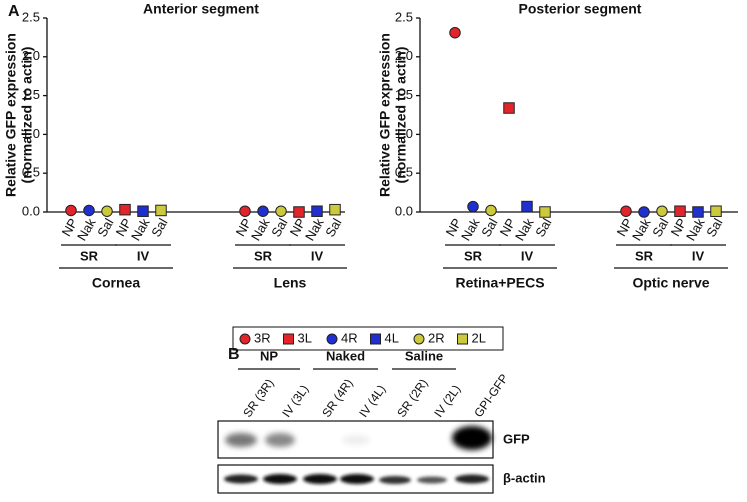 The height and width of the screenshot is (502, 747). I want to click on blot-group-label: NP, so click(269, 355).